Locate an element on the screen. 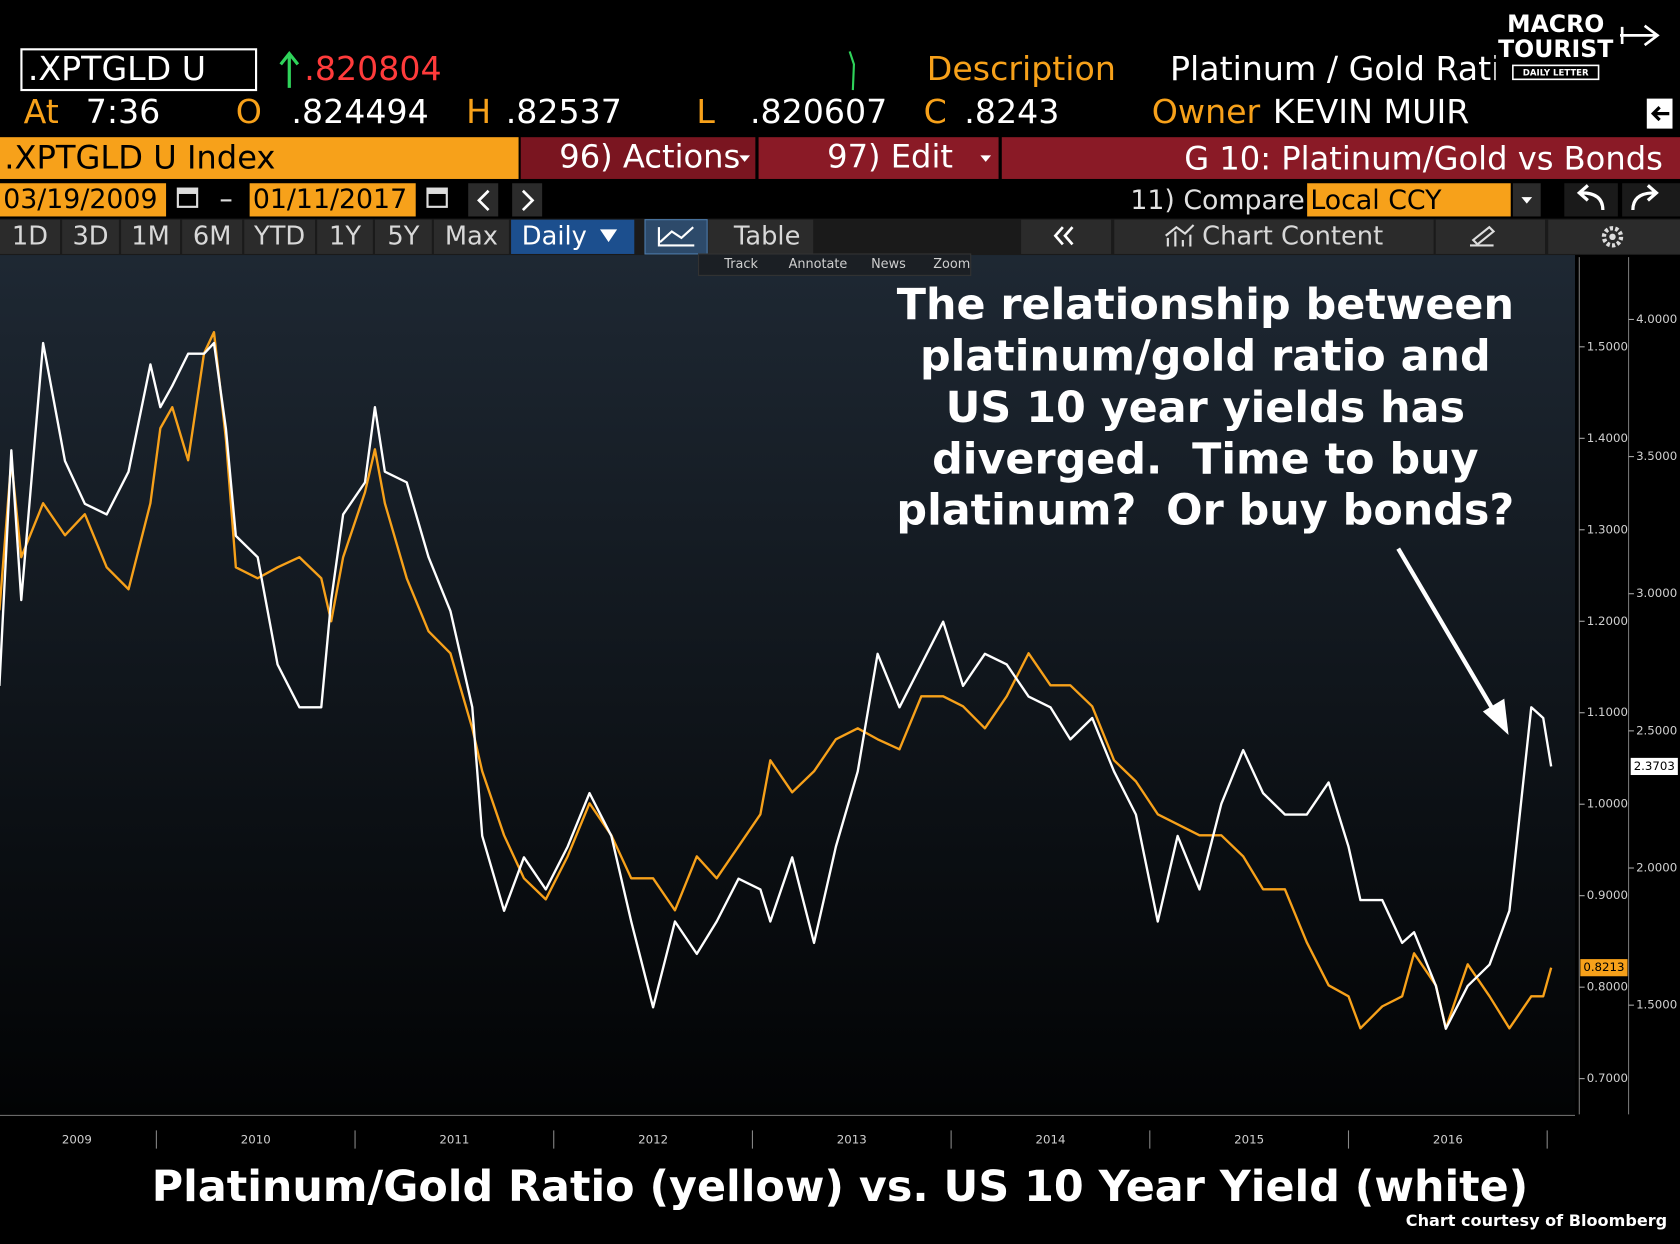 The height and width of the screenshot is (1244, 1680). last-value-label: 0.8213 is located at coordinates (1603, 967).